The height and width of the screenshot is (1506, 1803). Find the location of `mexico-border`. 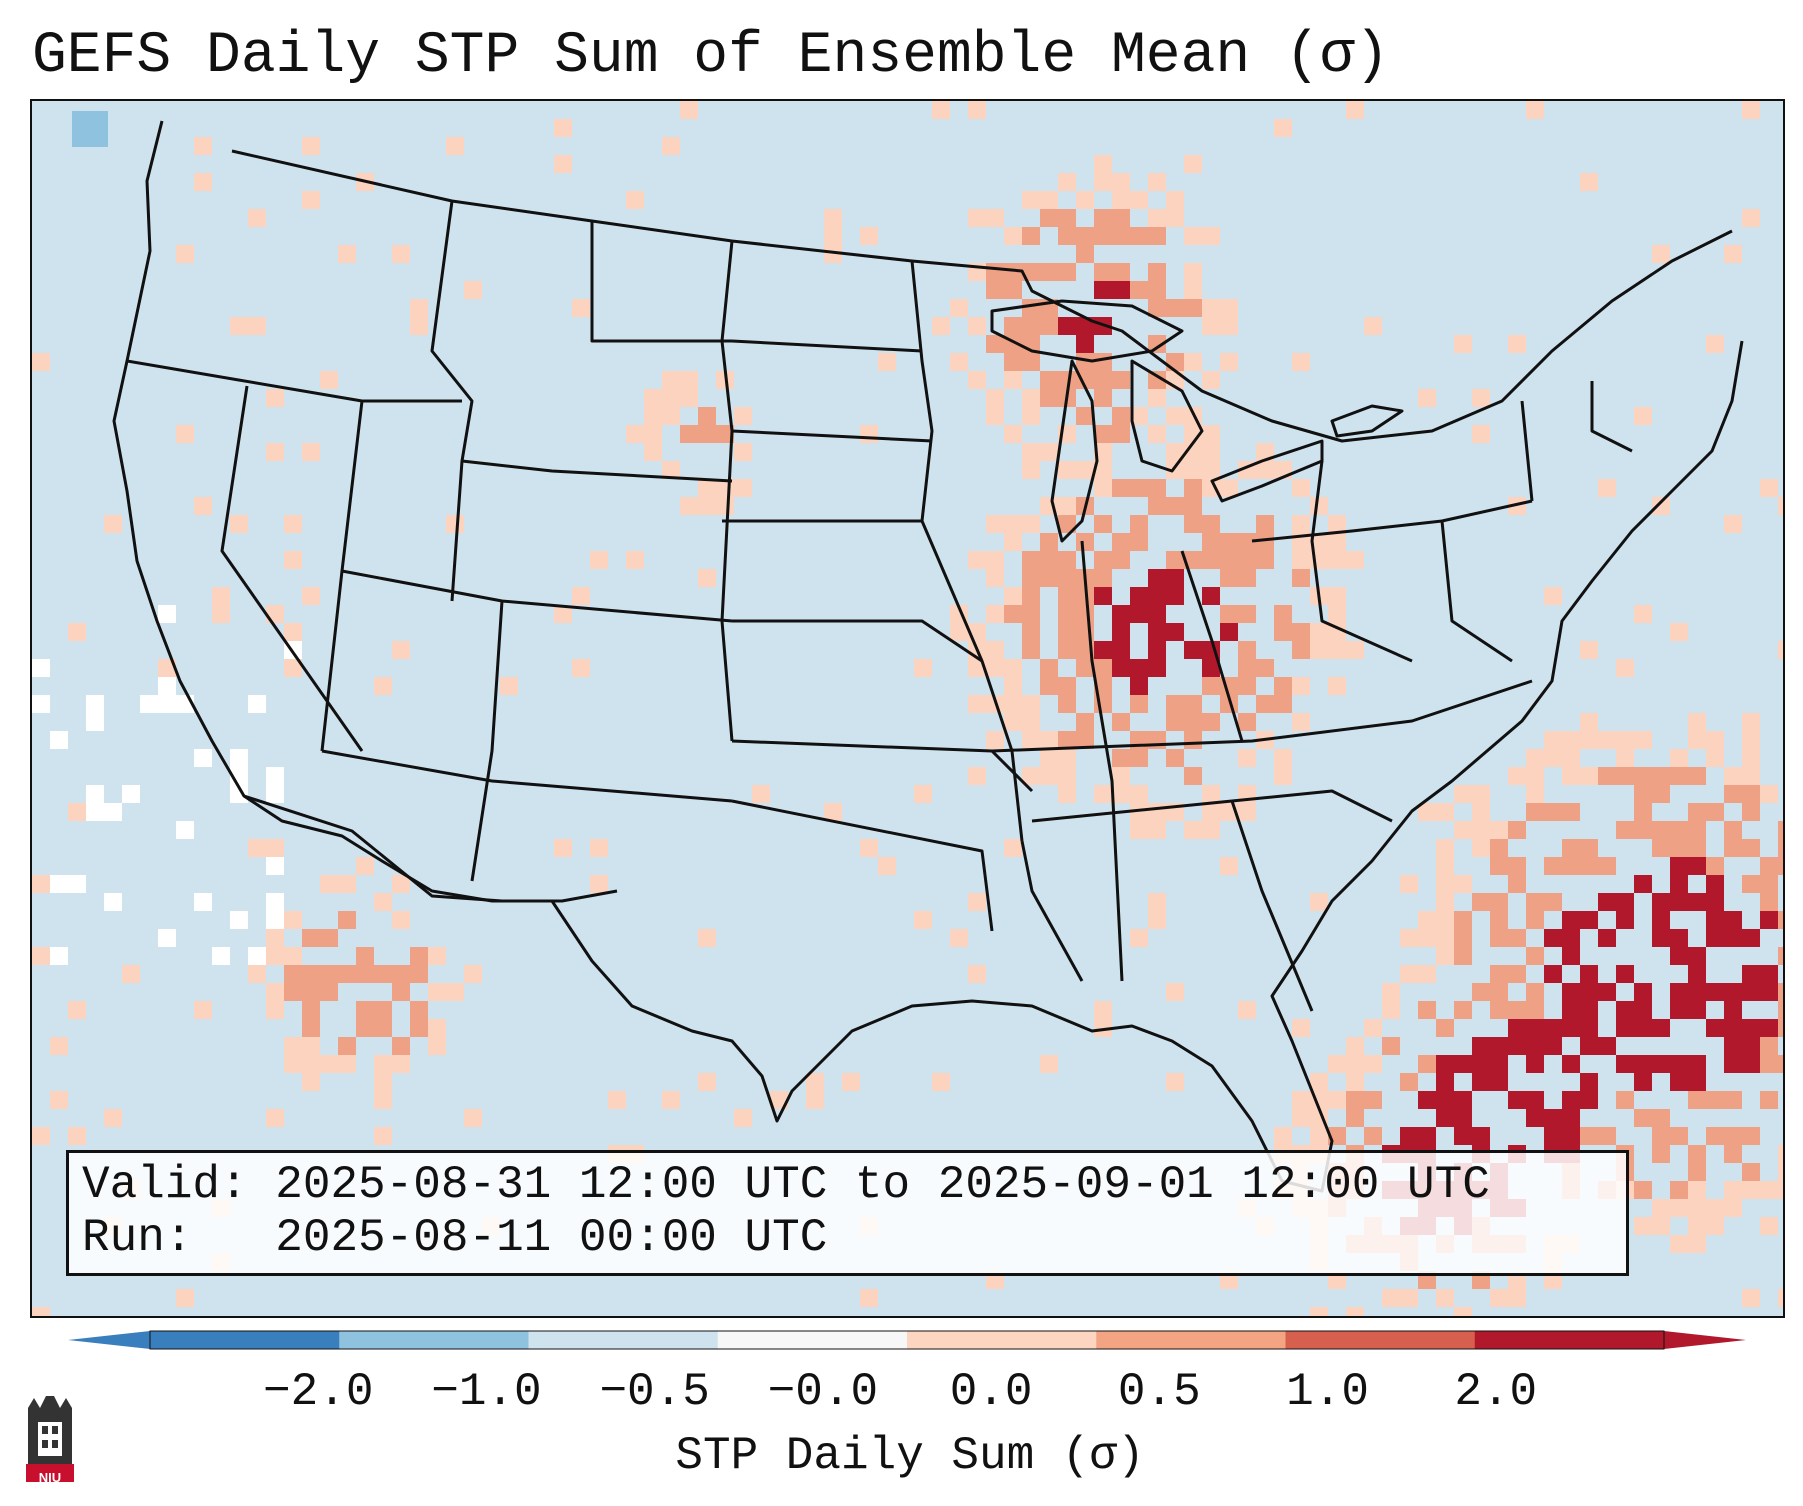

mexico-border is located at coordinates (430, 848).